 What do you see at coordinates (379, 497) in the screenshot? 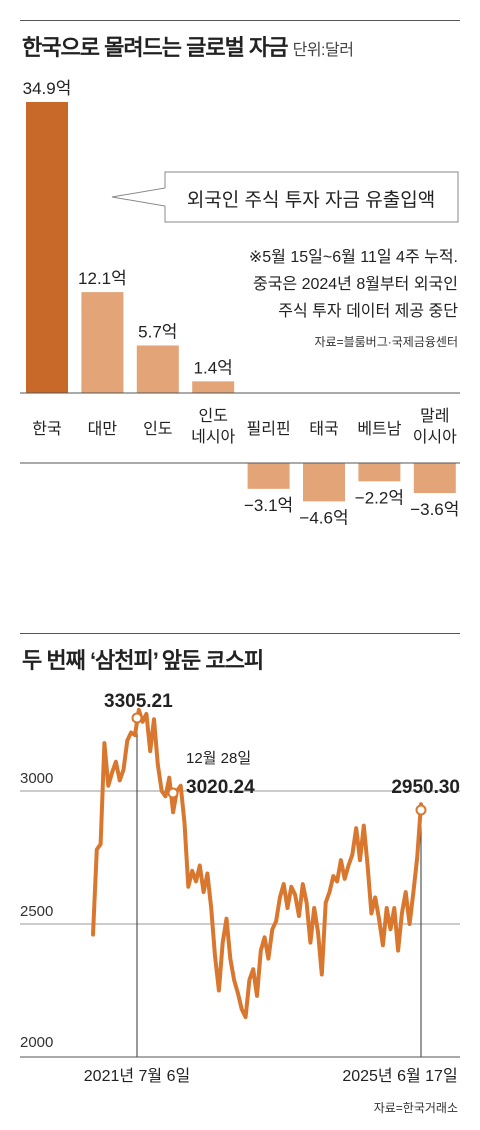
I see `bar-value-label-6: −2.2억` at bounding box center [379, 497].